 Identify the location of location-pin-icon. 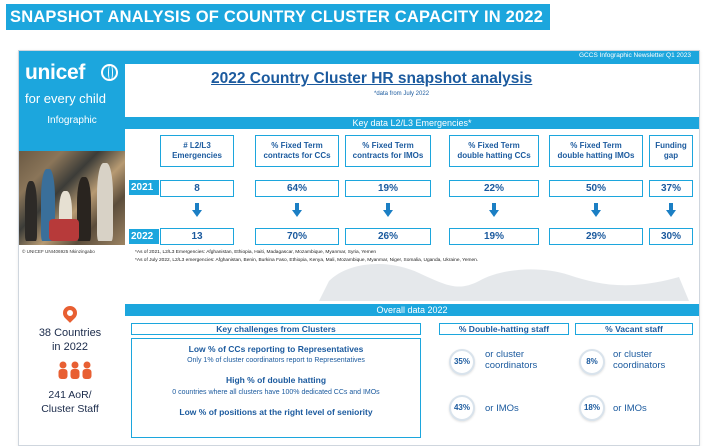
(70, 313).